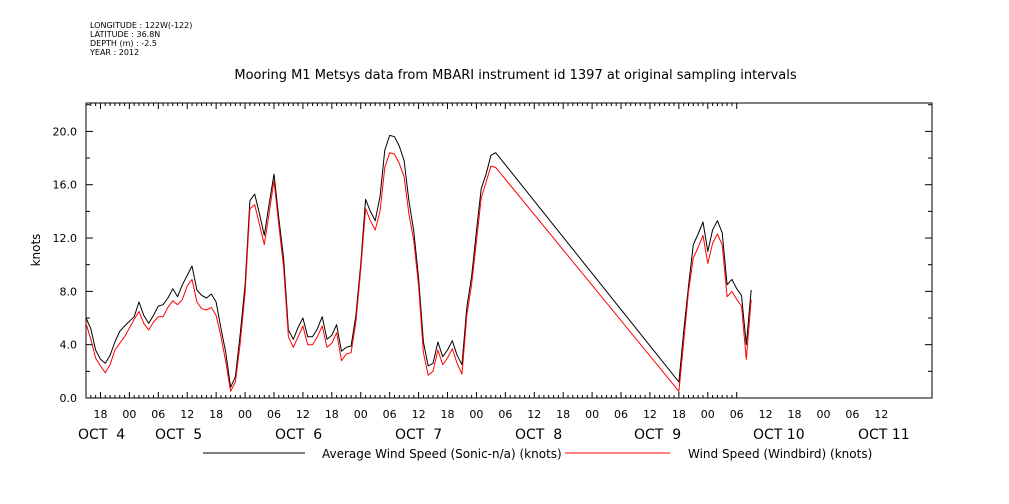  I want to click on y-tick-label: 16.0, so click(65, 185).